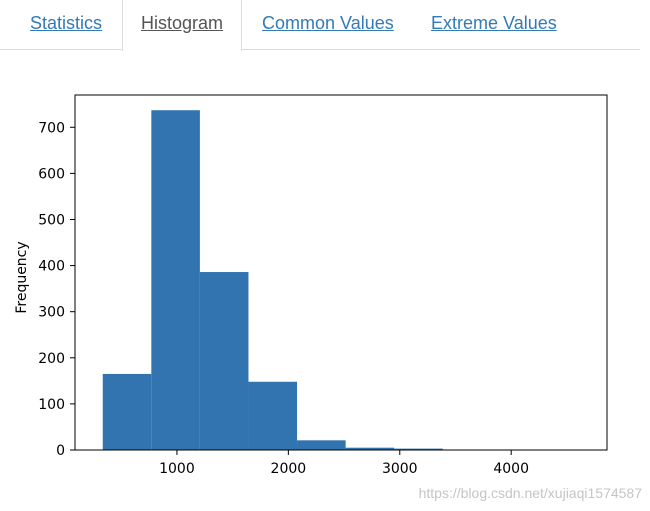 The image size is (650, 511). What do you see at coordinates (530, 493) in the screenshot?
I see `watermark: https://blog.csdn.net/xujiaqi1574587` at bounding box center [530, 493].